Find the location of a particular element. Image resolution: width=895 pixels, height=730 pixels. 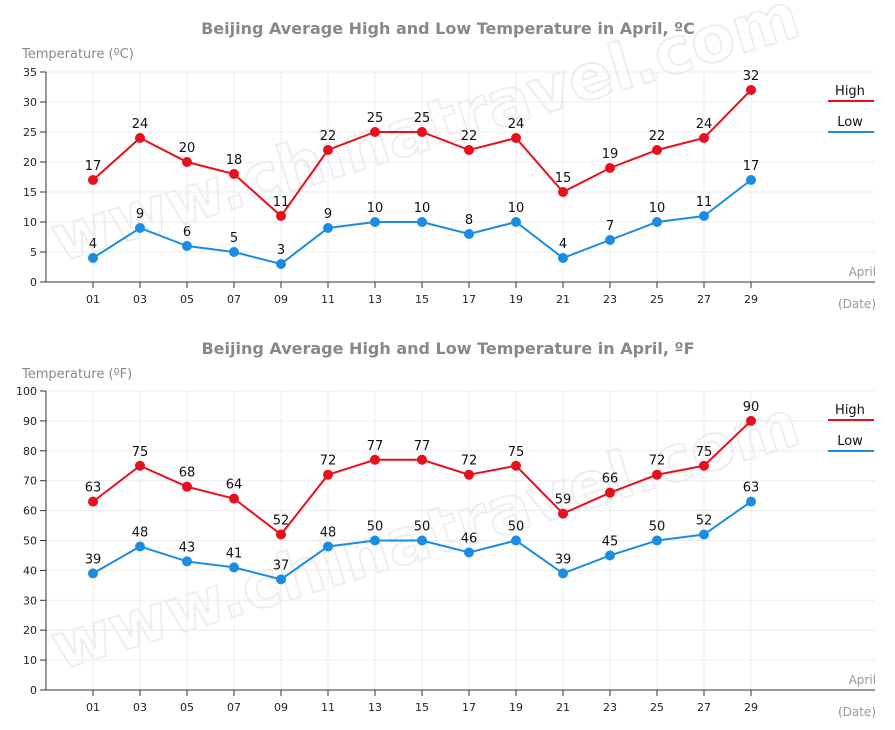

y-tick-label: 80 is located at coordinates (30, 451).